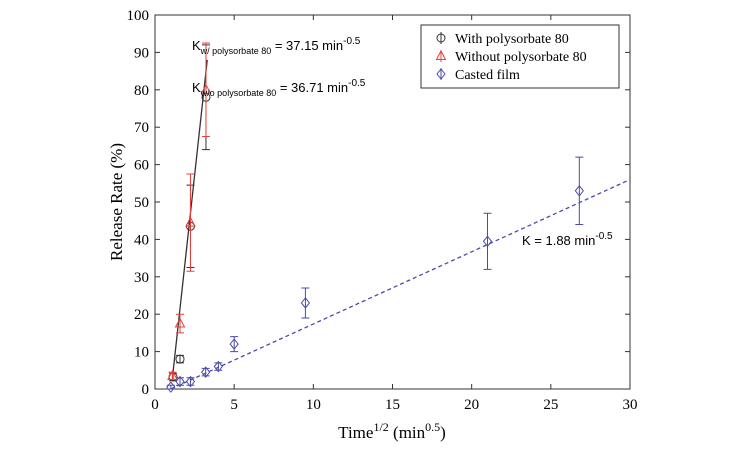 This screenshot has width=750, height=450. Describe the element at coordinates (512, 39) in the screenshot. I see `legend-label: With polysorbate 80` at that location.